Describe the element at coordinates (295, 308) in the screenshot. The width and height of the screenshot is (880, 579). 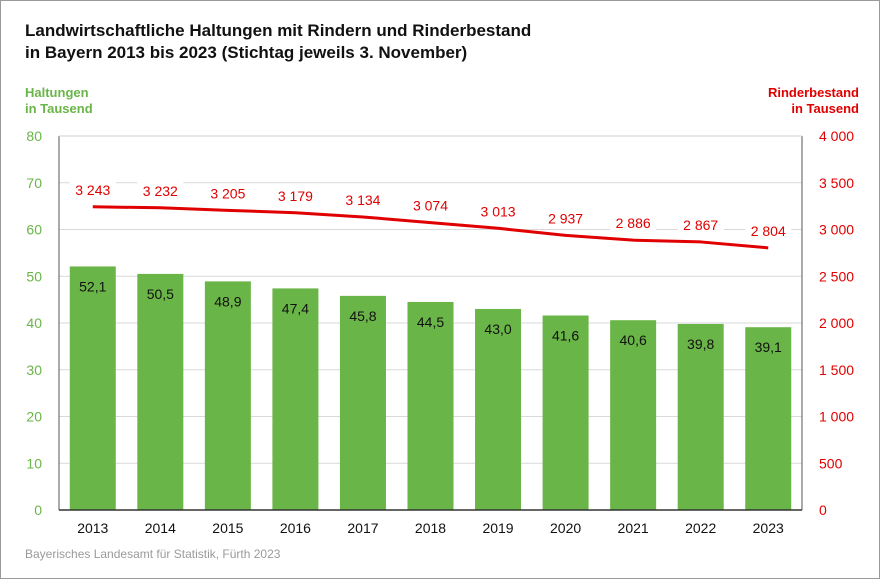
I see `bar-data-label: 47,4` at that location.